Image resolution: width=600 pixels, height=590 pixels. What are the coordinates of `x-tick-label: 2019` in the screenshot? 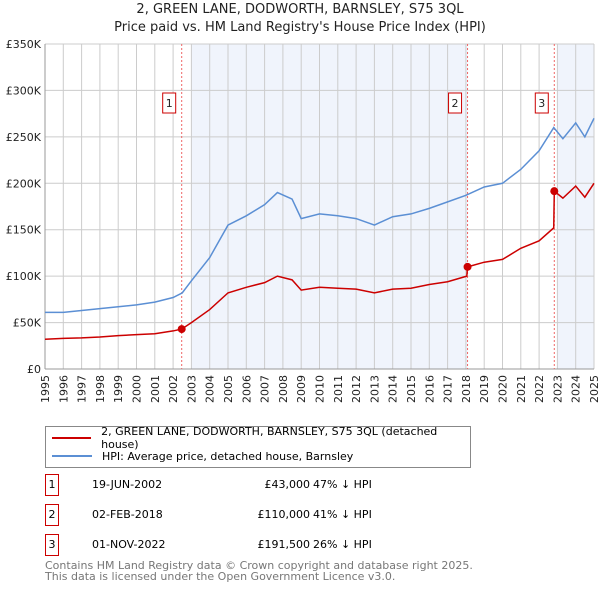 It's located at (484, 389).